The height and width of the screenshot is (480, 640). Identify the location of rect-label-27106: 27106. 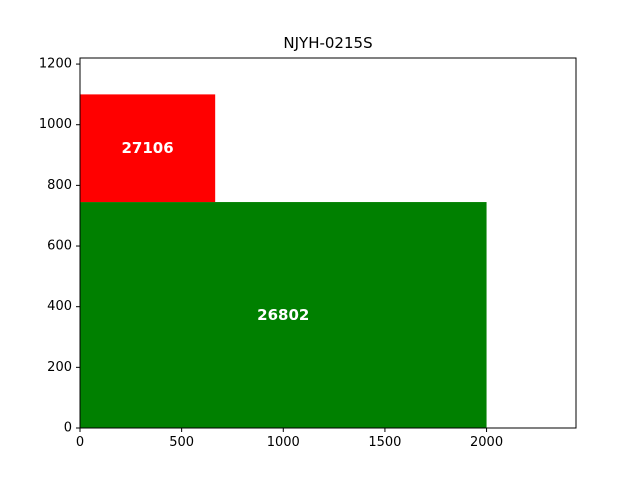
(147, 148).